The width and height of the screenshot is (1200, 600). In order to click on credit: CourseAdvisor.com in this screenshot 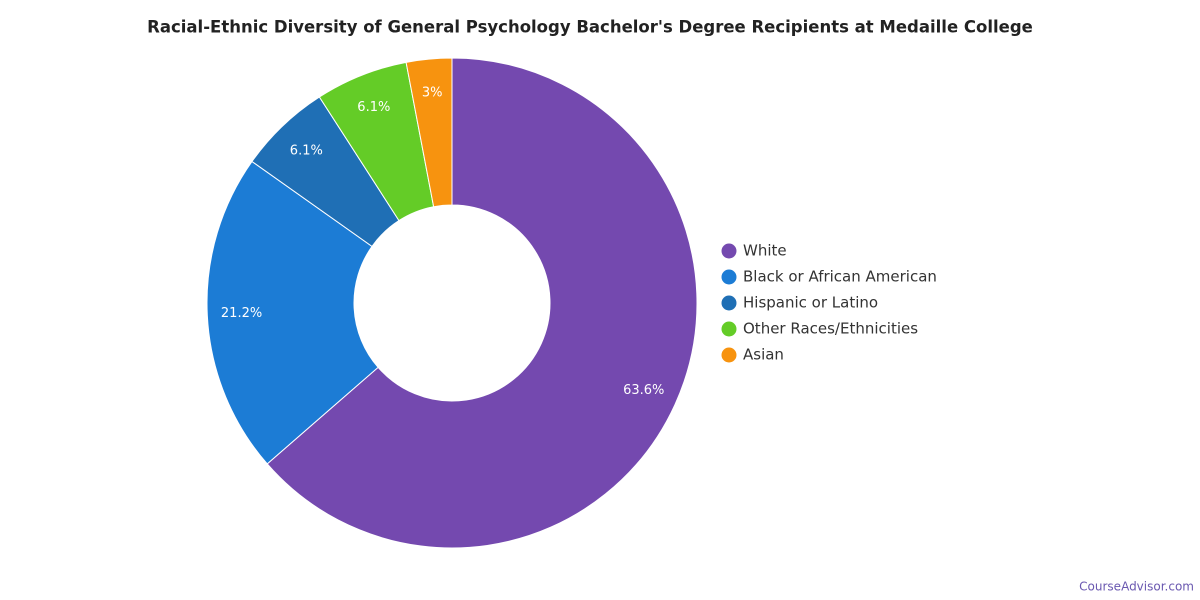, I will do `click(1136, 587)`.